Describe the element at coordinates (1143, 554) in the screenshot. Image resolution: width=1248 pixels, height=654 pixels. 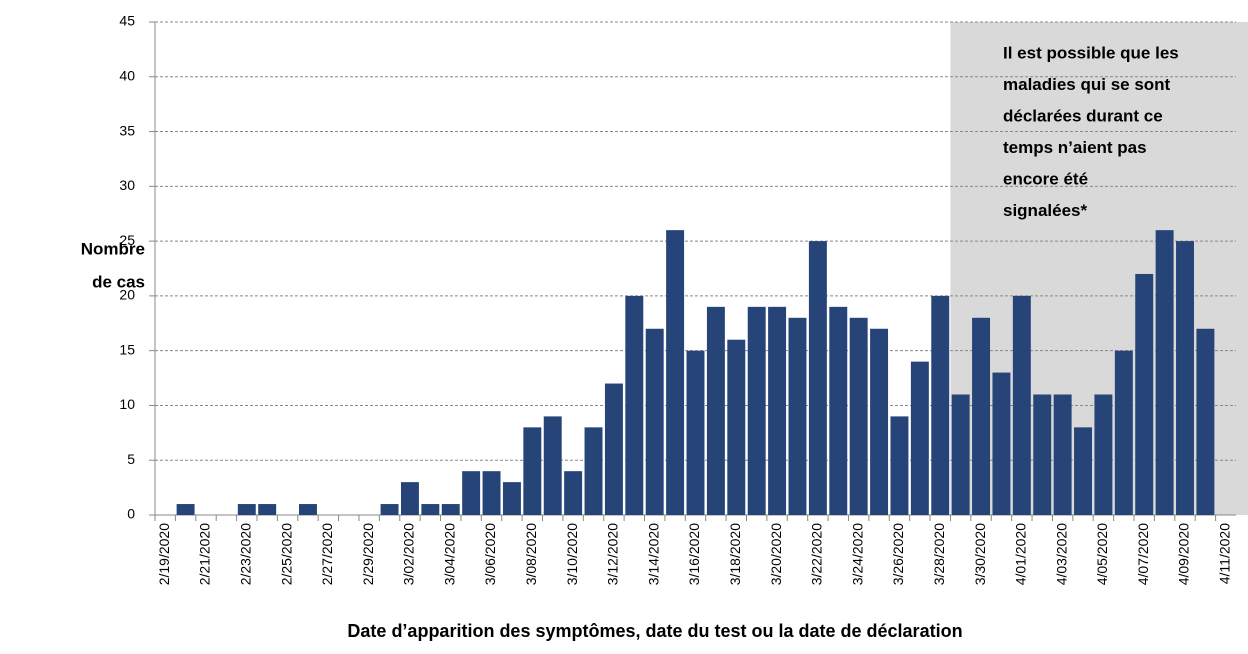
I see `x-tick-label: 4/07/2020` at that location.